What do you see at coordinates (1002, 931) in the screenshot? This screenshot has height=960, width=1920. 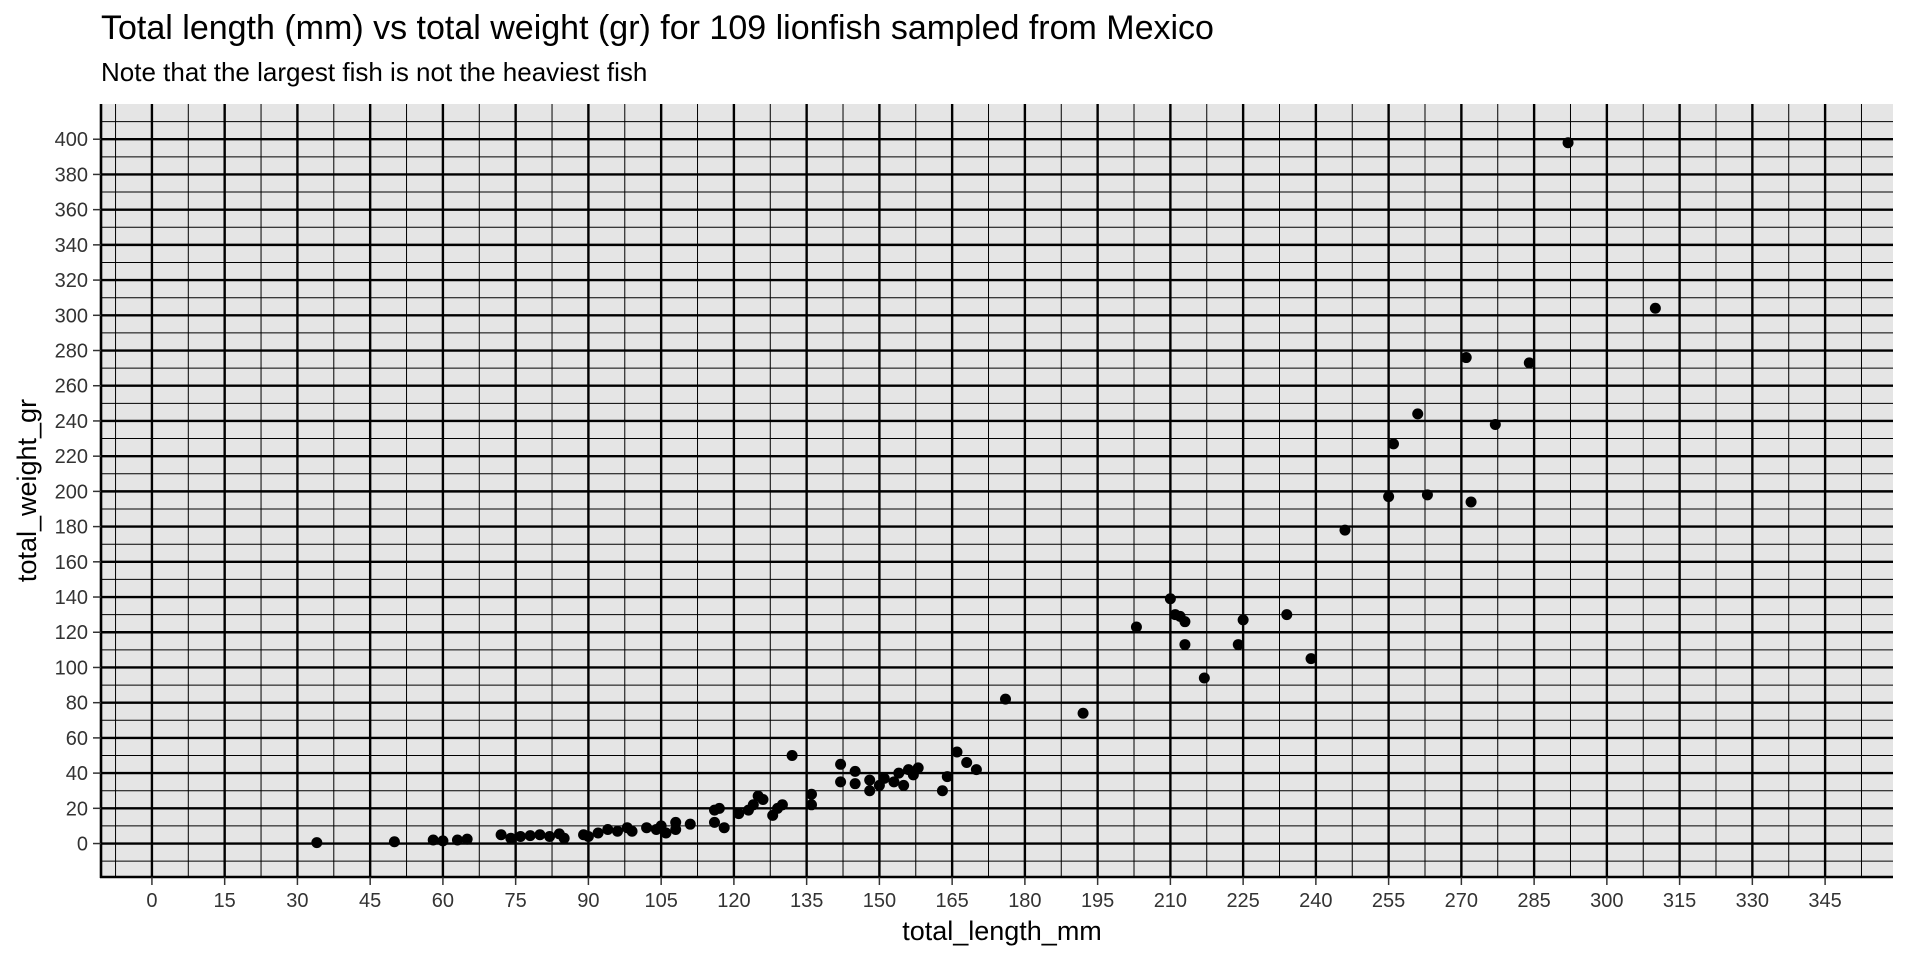 I see `x-axis-title: total_length_mm` at bounding box center [1002, 931].